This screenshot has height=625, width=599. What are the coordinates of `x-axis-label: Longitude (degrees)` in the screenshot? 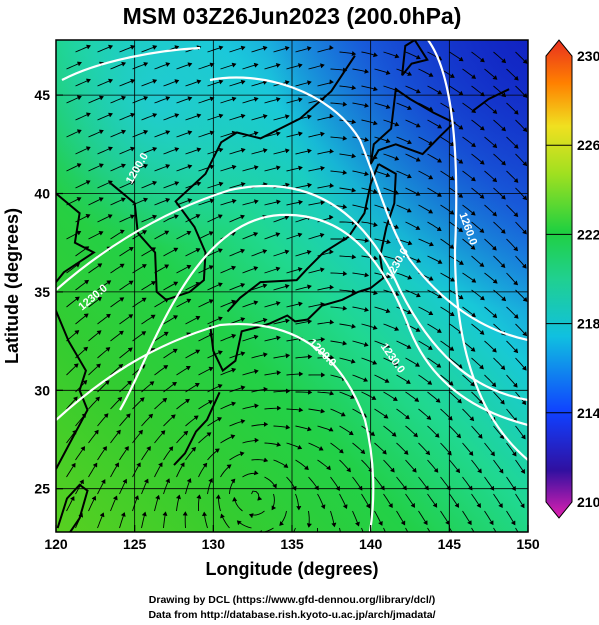 It's located at (291, 569).